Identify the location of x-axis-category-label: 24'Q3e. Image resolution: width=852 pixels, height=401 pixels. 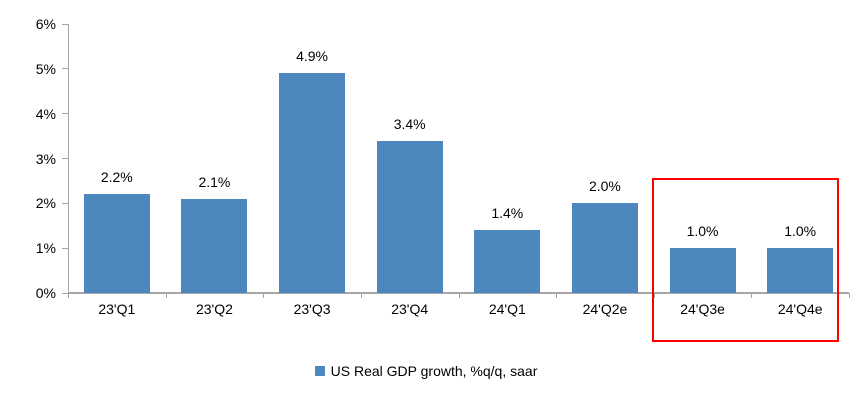
(702, 309).